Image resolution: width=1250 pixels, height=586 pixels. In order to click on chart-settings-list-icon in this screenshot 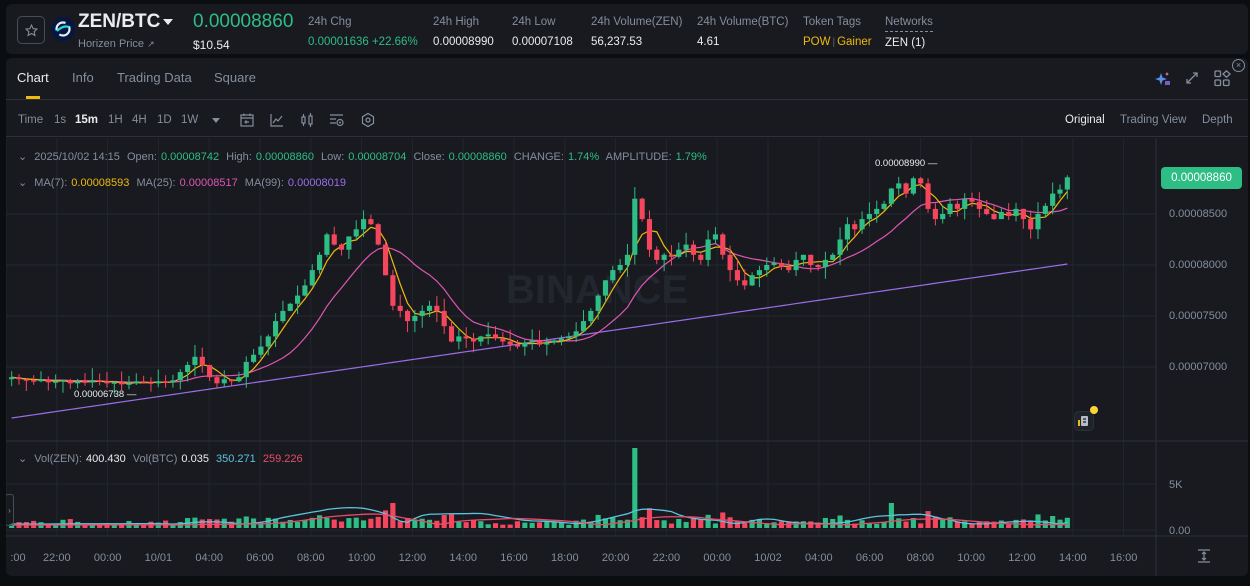, I will do `click(337, 120)`.